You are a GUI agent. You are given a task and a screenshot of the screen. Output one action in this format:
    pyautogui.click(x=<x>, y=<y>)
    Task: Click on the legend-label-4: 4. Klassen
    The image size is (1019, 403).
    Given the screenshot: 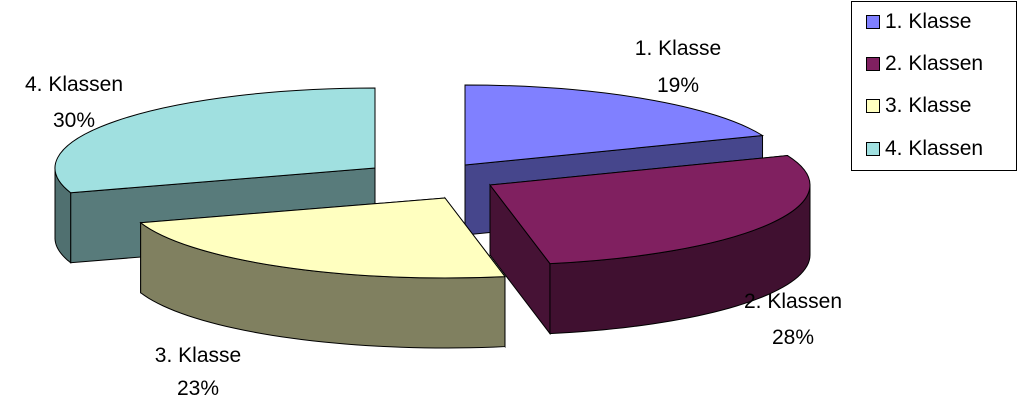 What is the action you would take?
    pyautogui.click(x=934, y=148)
    